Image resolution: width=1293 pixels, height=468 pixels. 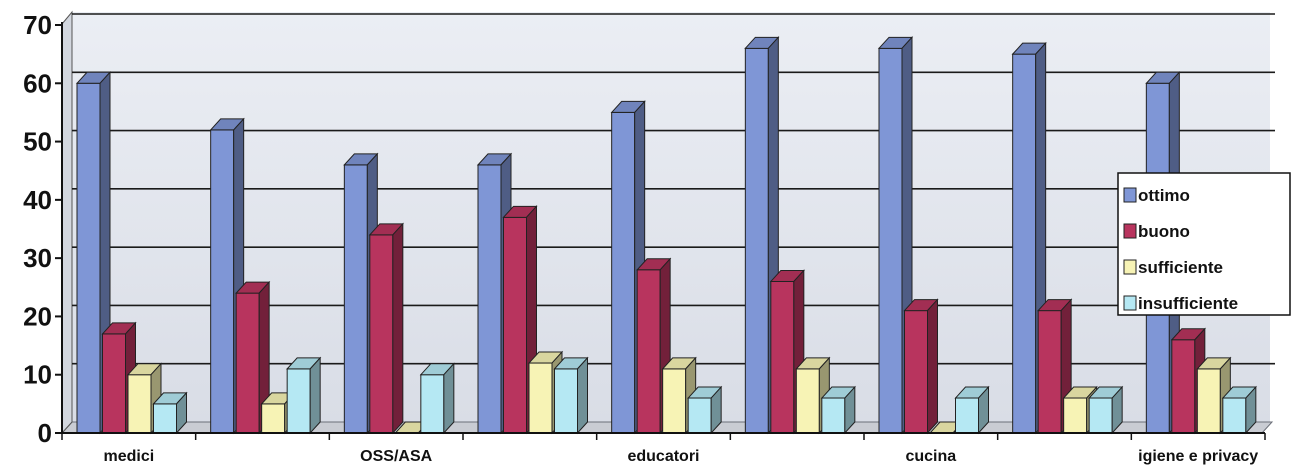 I want to click on legend-box, so click(x=1204, y=244).